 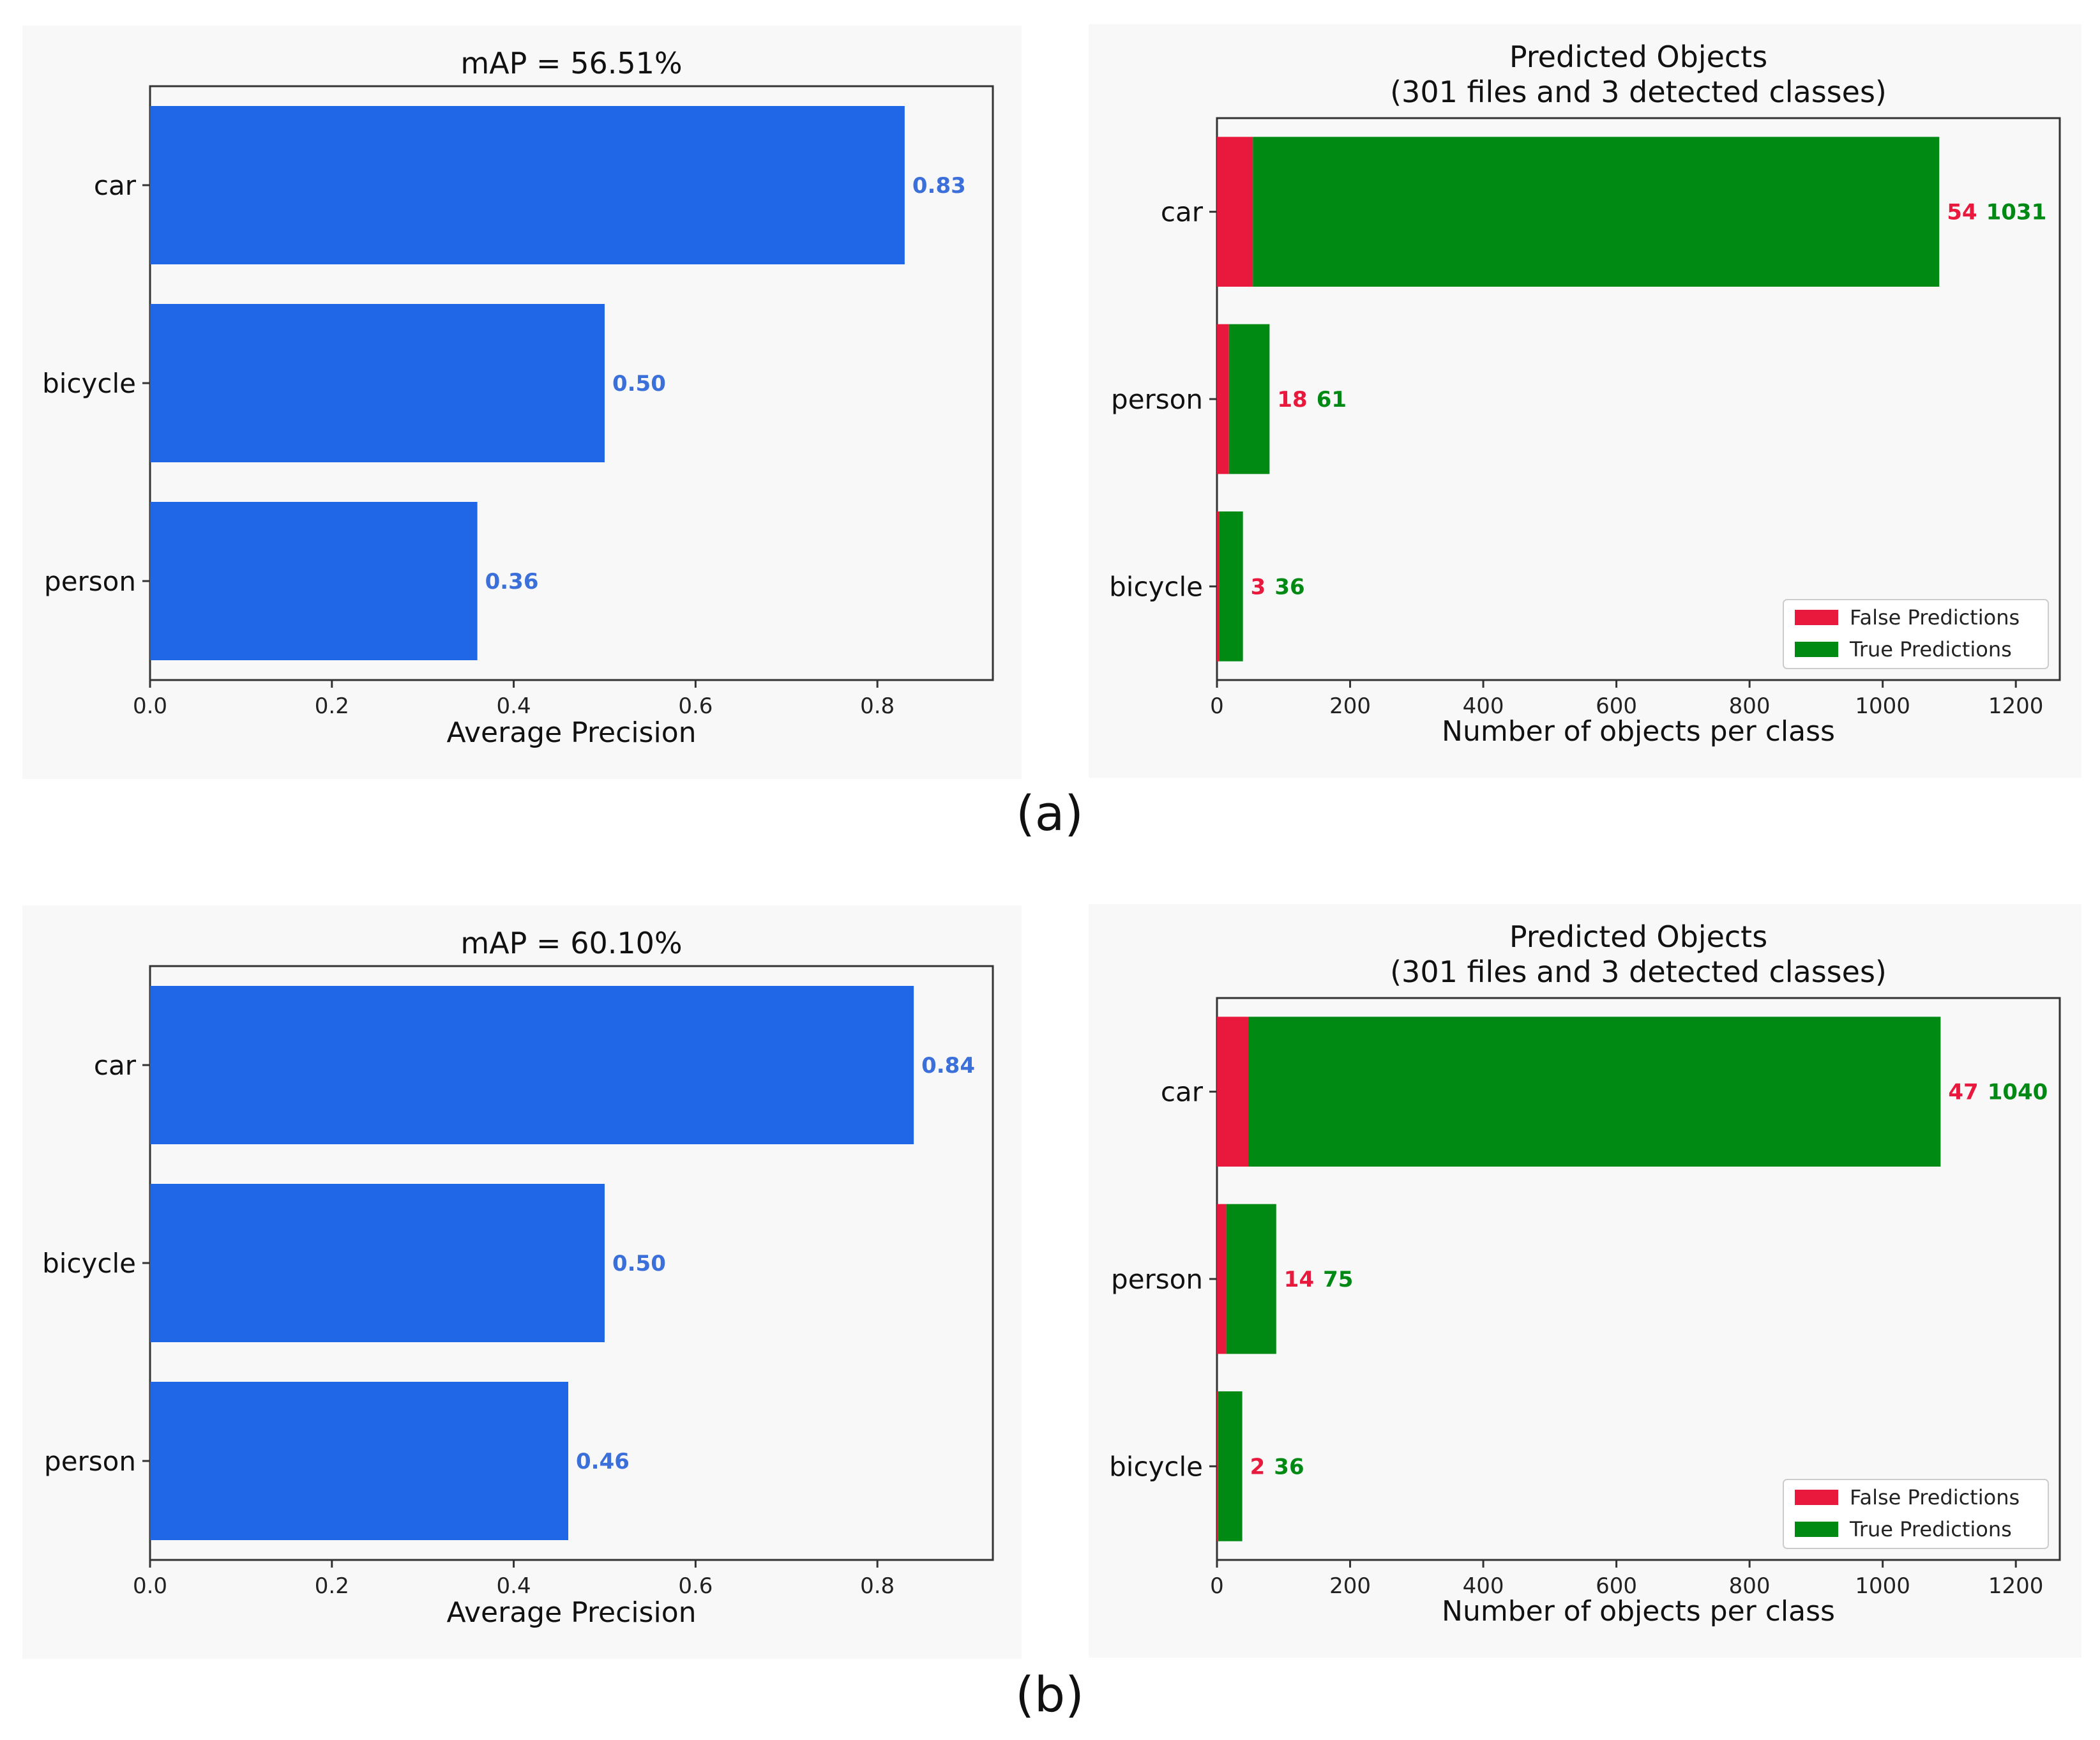 I want to click on chart-0-value-label-person: 0.36, so click(x=512, y=581).